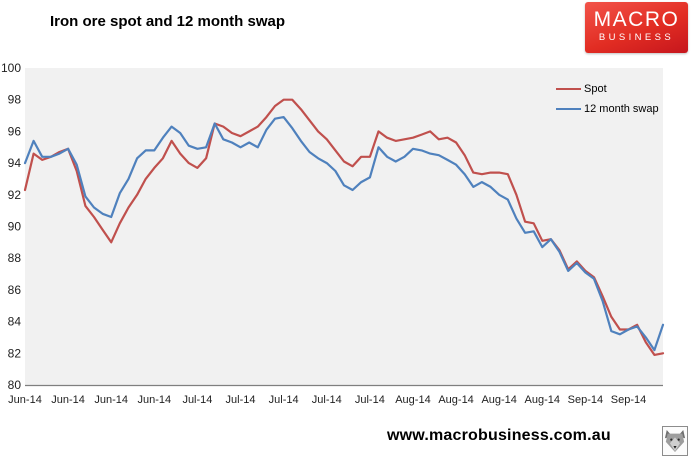  Describe the element at coordinates (595, 89) in the screenshot. I see `legend-label-spot: Spot` at that location.